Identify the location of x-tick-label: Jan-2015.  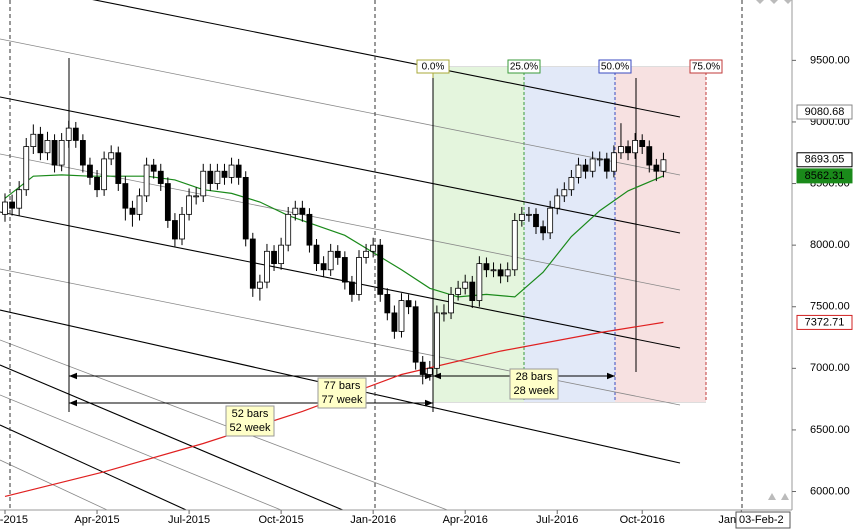
(14, 520).